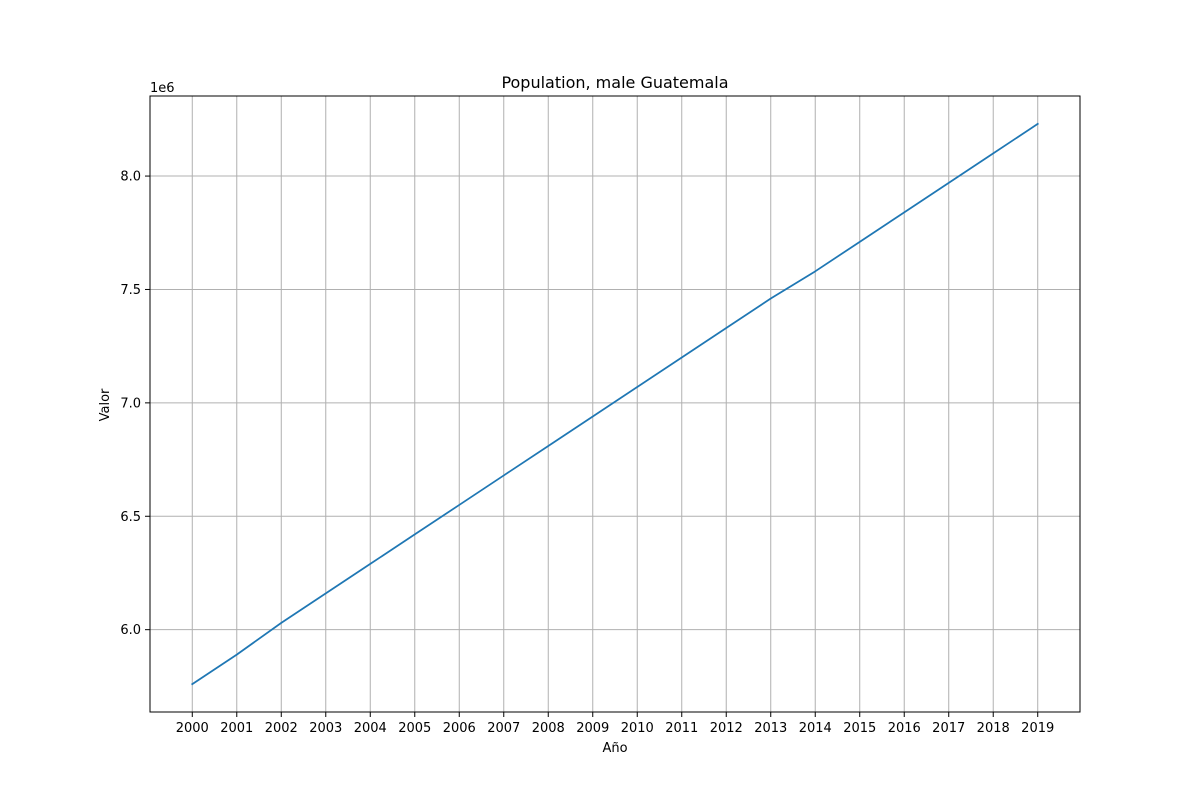  Describe the element at coordinates (993, 728) in the screenshot. I see `x-tick-label: 2018` at that location.